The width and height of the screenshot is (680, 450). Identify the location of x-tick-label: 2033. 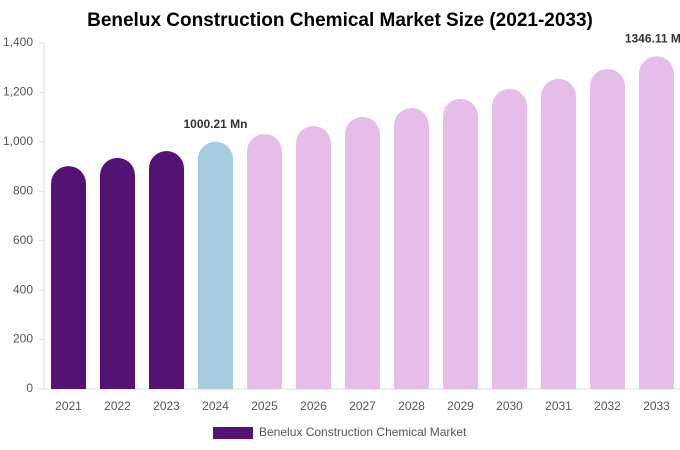
(656, 406).